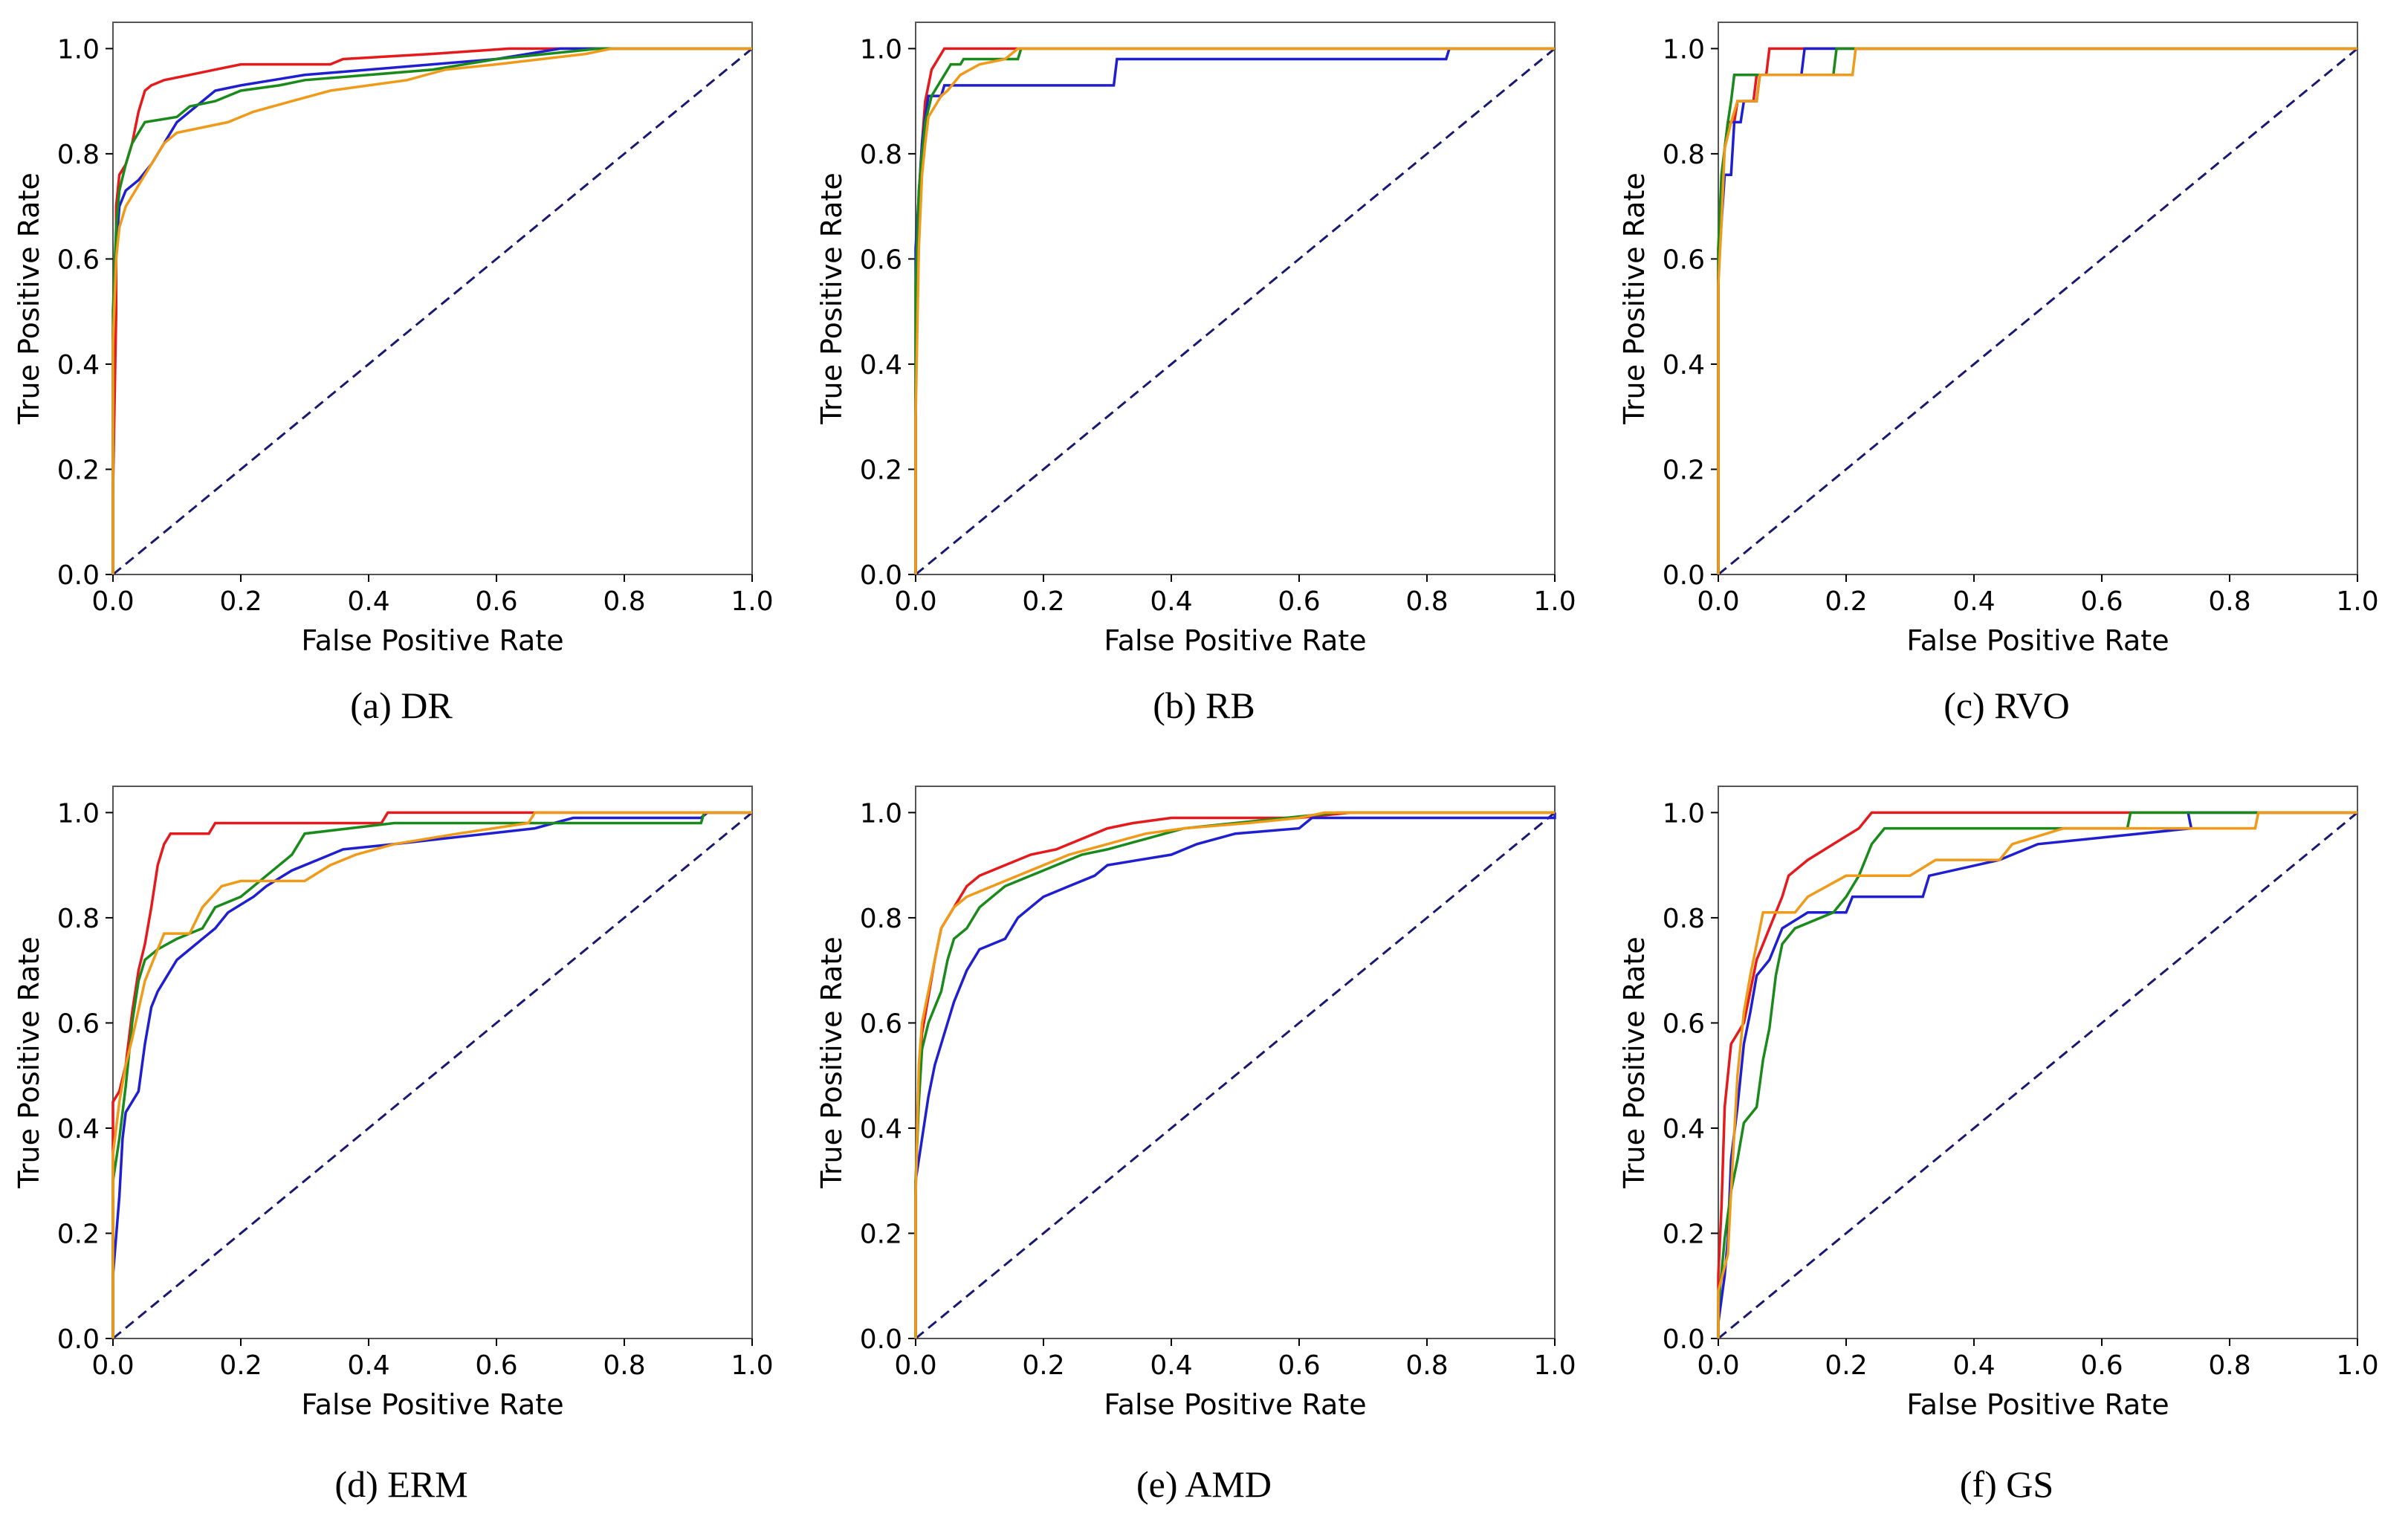 The image size is (2408, 1528). I want to click on caption-rb: (b) RB, so click(1204, 705).